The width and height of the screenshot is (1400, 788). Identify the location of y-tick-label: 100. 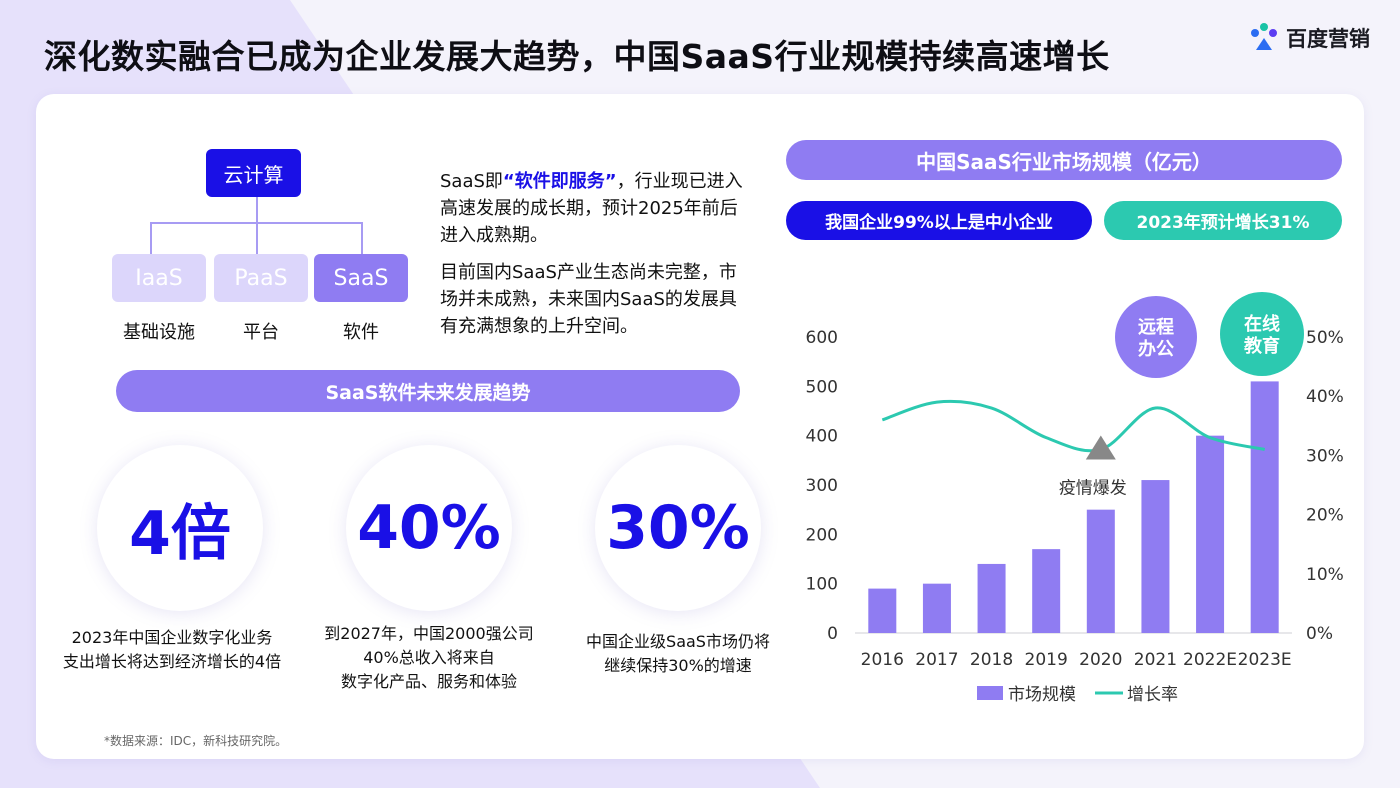
(822, 585).